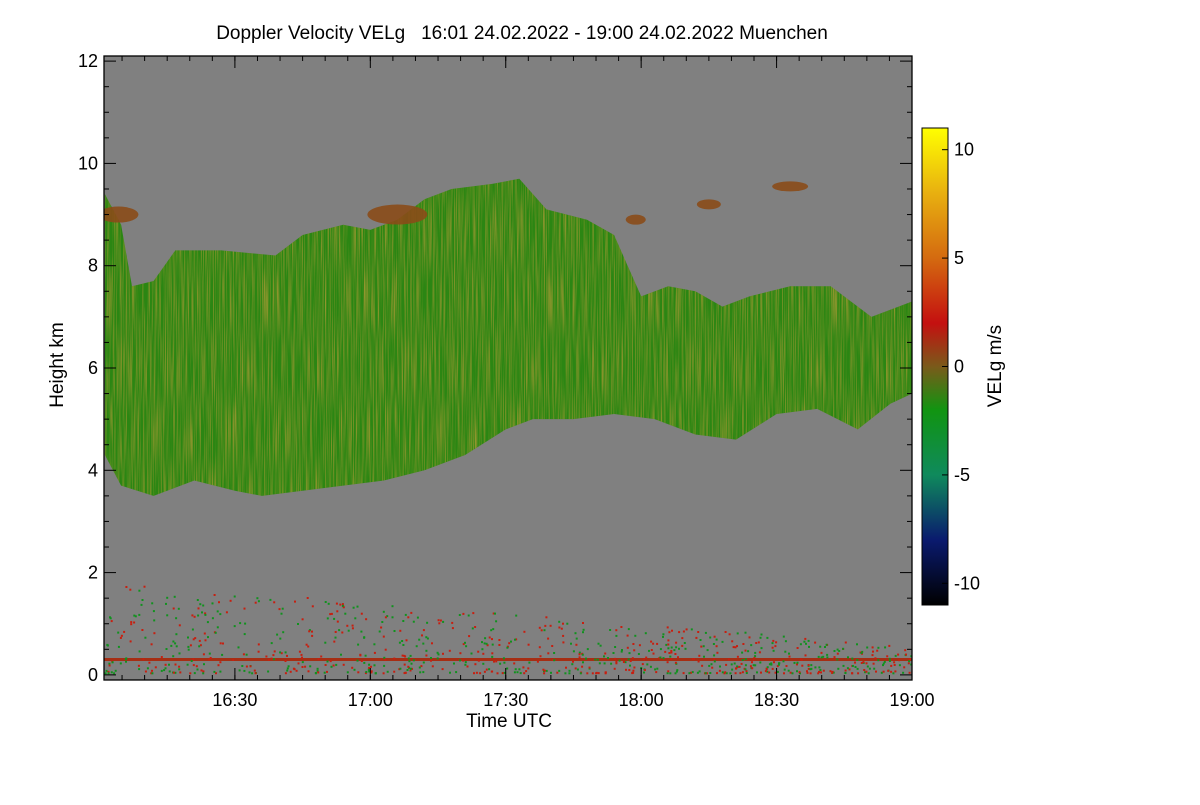 This screenshot has width=1200, height=805. Describe the element at coordinates (967, 583) in the screenshot. I see `colorbar-tick-label: -10` at that location.